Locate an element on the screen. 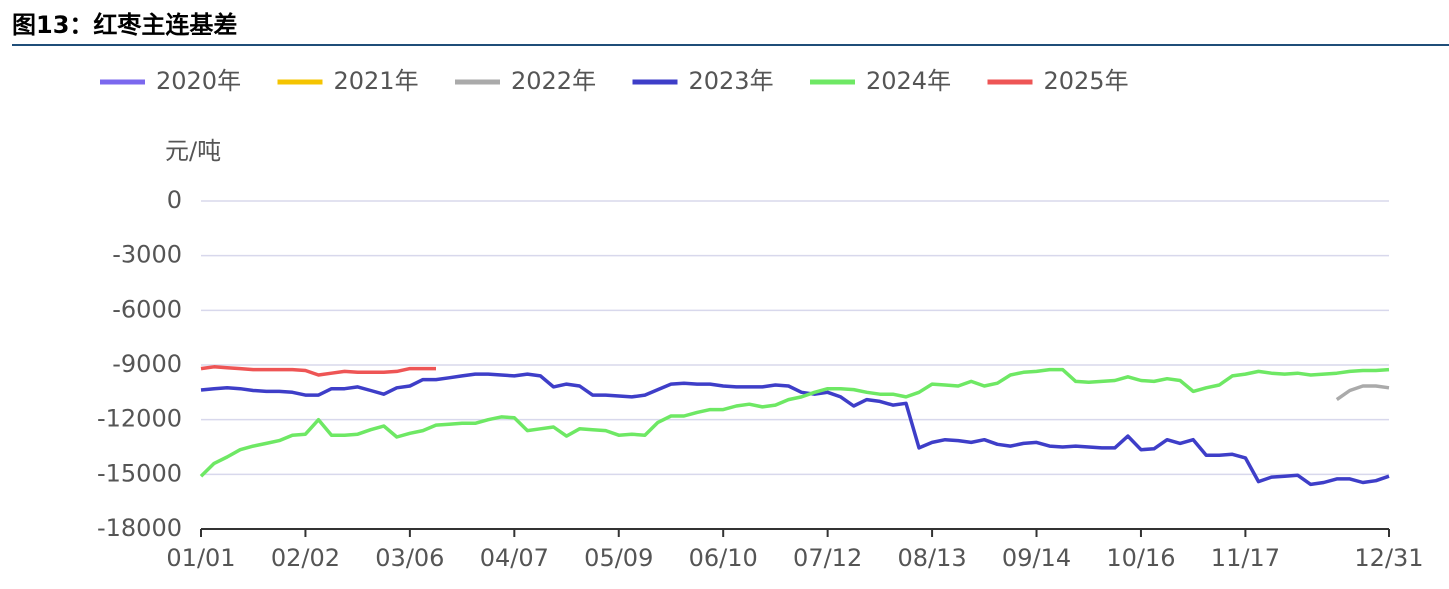 Image resolution: width=1449 pixels, height=589 pixels. y-axis-label: 元/吨 is located at coordinates (193, 151).